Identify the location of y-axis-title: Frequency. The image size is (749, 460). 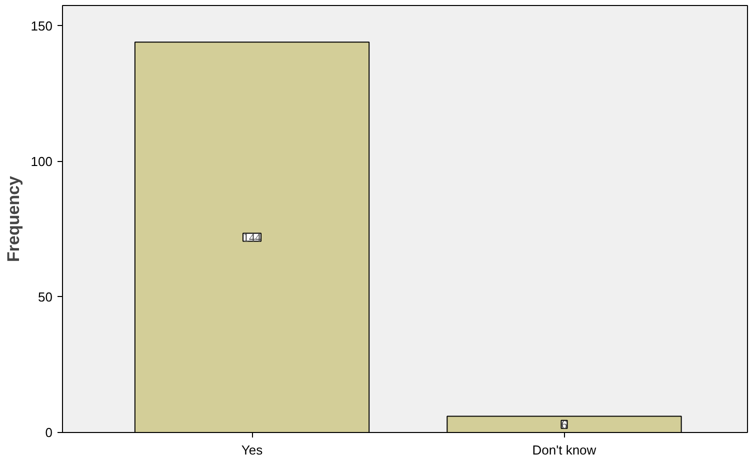
(13, 218).